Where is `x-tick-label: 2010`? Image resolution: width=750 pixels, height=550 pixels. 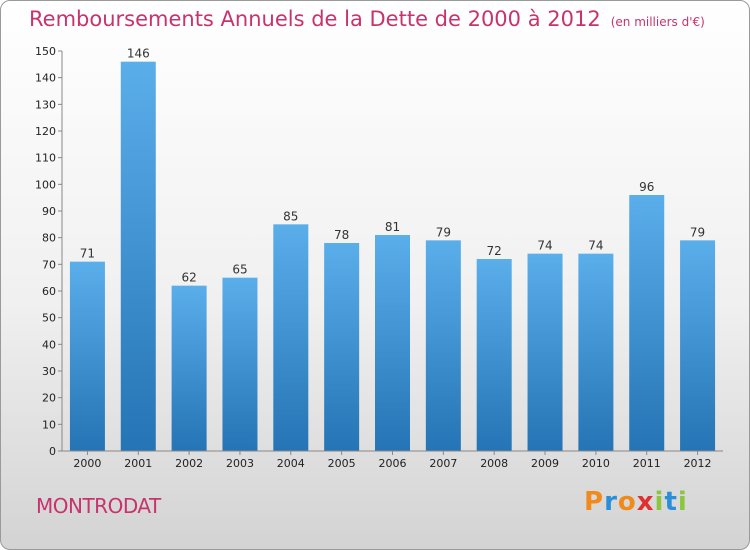
x-tick-label: 2010 is located at coordinates (596, 463).